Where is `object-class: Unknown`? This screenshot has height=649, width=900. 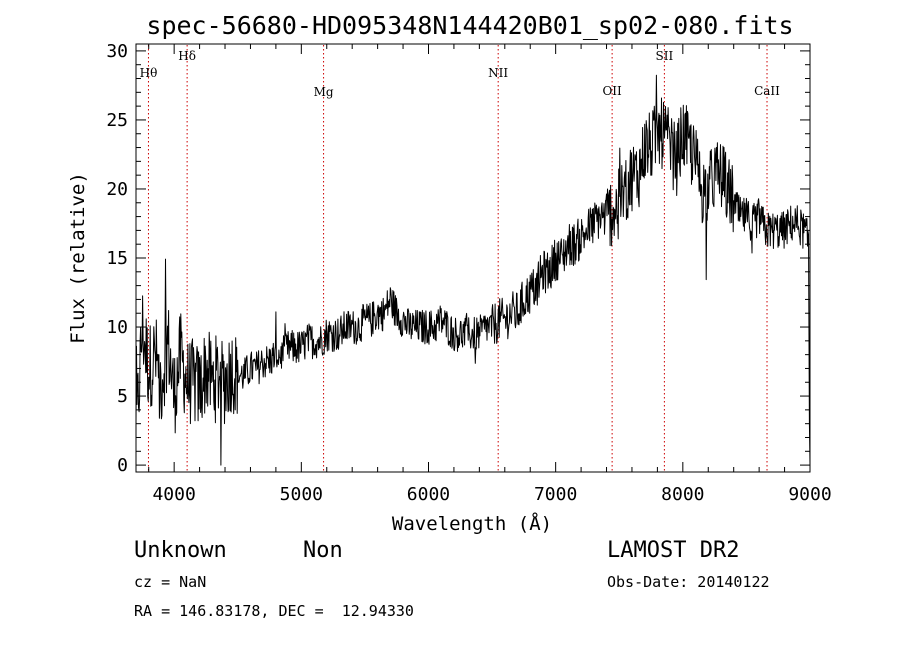 object-class: Unknown is located at coordinates (180, 550).